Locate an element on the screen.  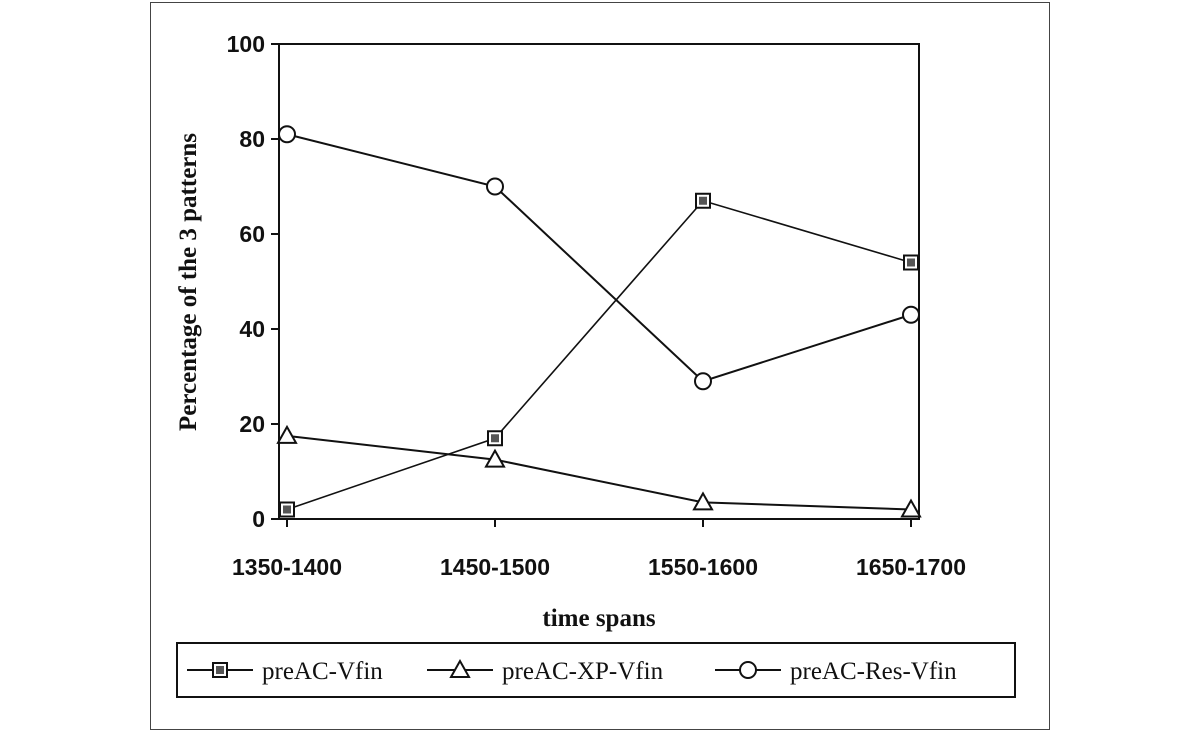
legend-marker-preac-vfin is located at coordinates (220, 670).